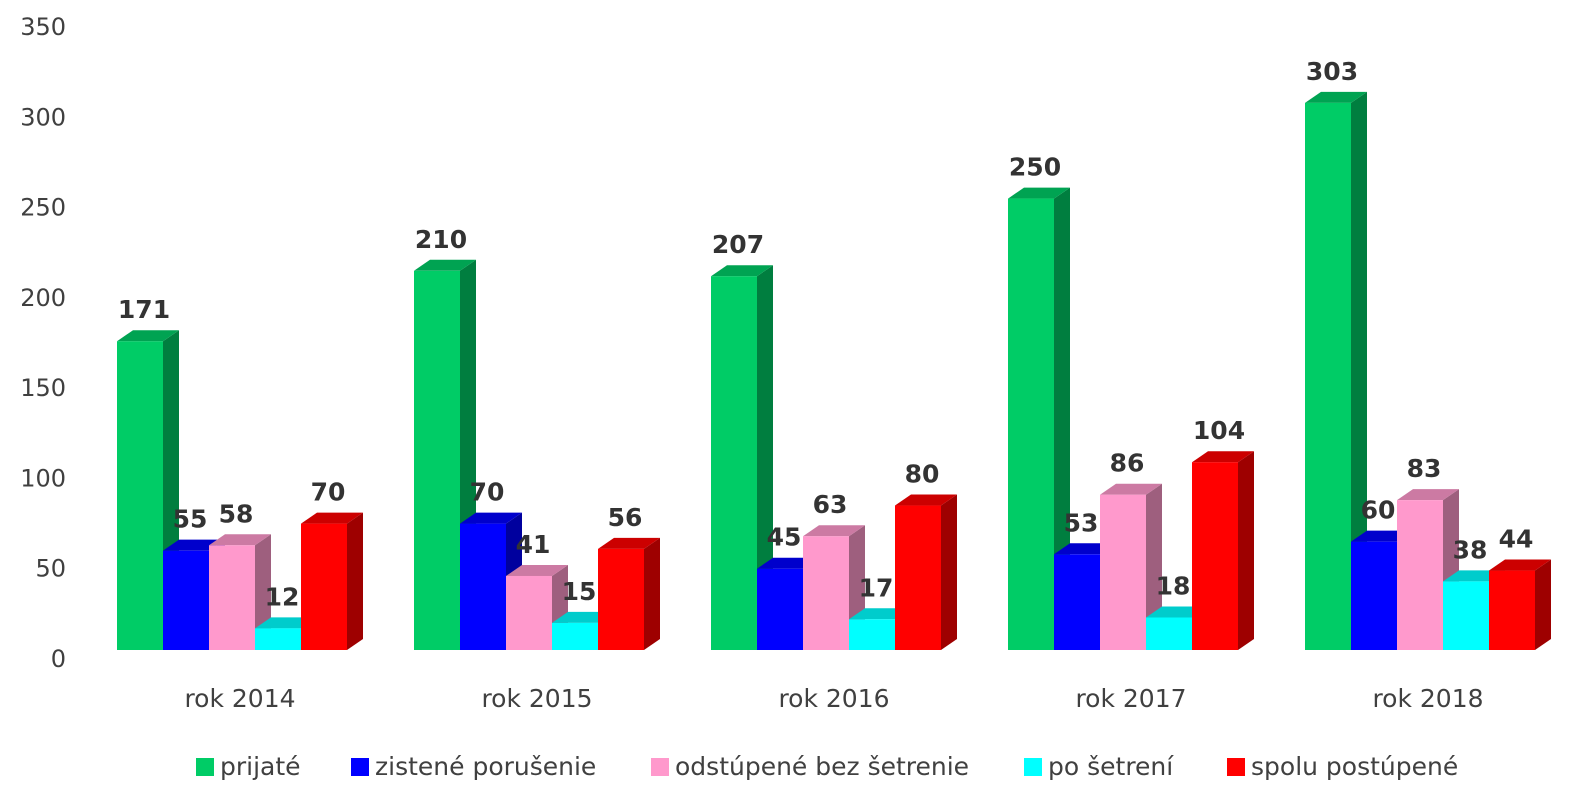  What do you see at coordinates (43, 117) in the screenshot?
I see `y-tick-label: 300` at bounding box center [43, 117].